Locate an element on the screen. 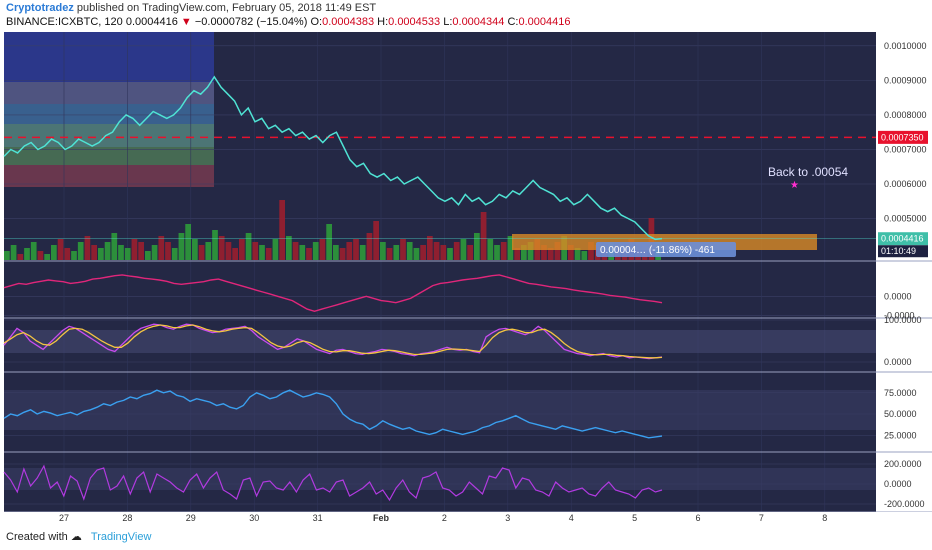  open-label: O: is located at coordinates (316, 22).